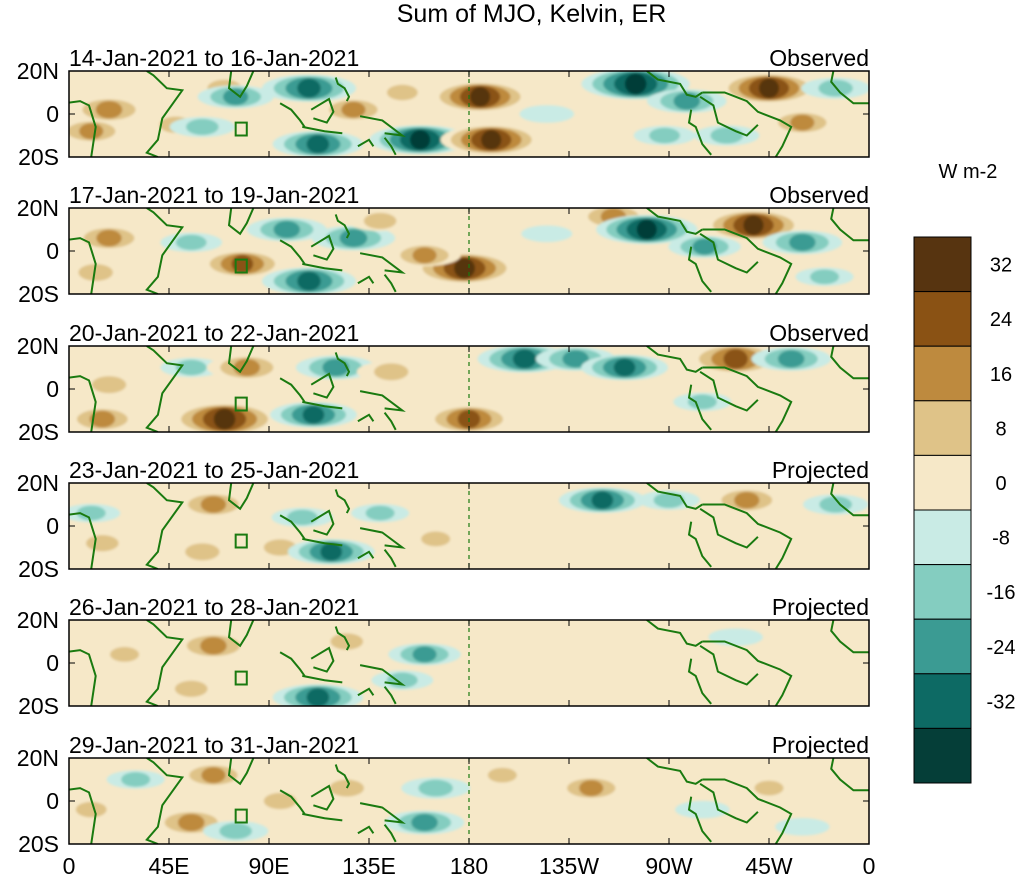 This screenshot has width=1021, height=889. I want to click on sri-lanka-box, so click(241, 678).